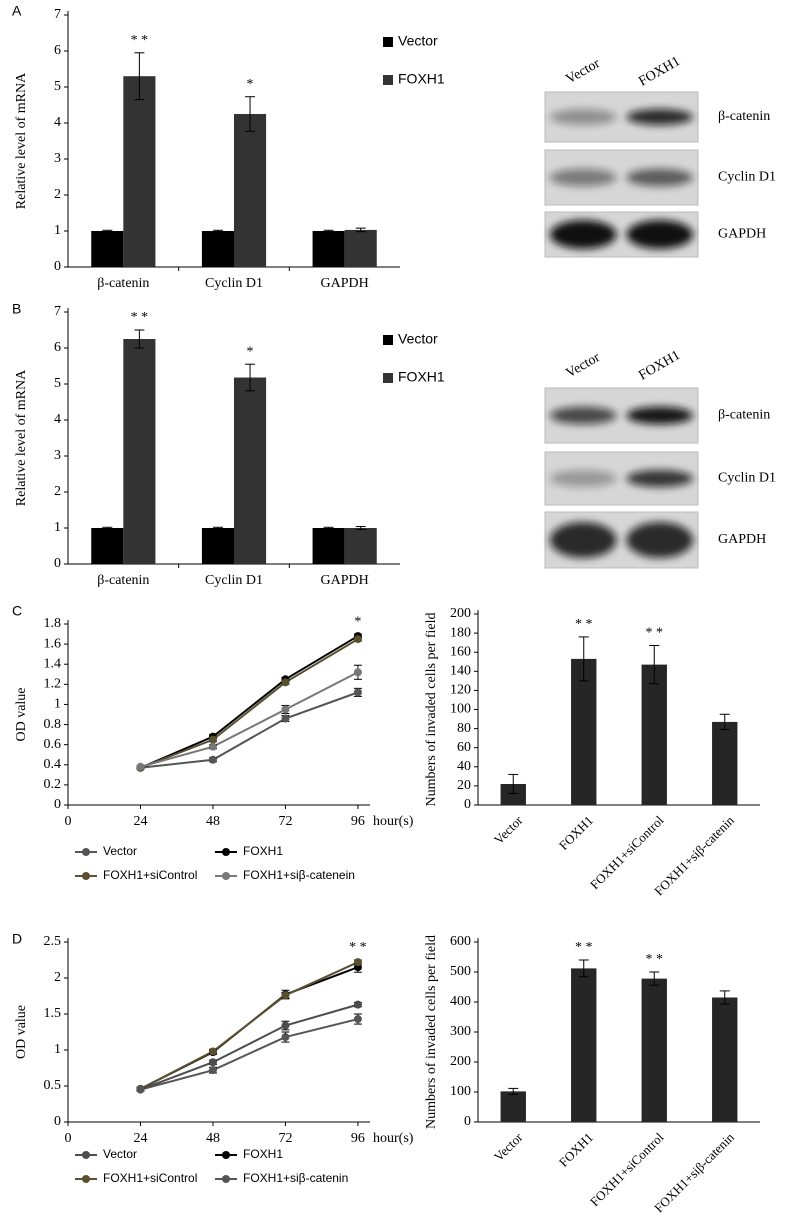 The image size is (800, 1220). I want to click on legend-label: FOXH1+siβ-catenin, so click(295, 1178).